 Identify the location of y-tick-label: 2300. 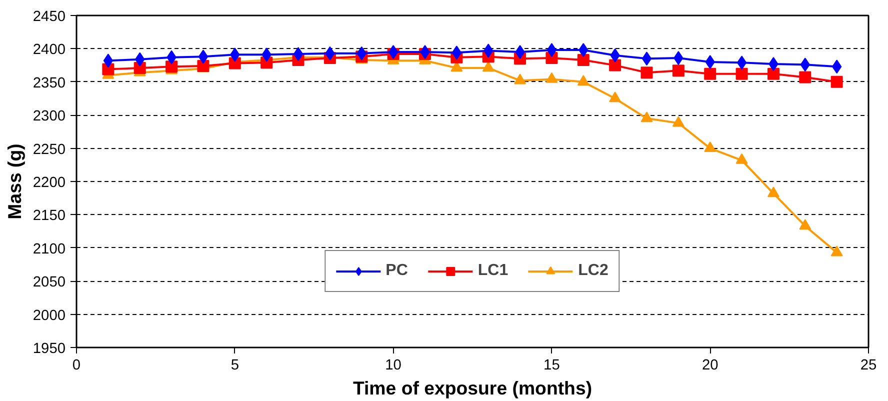
(49, 116).